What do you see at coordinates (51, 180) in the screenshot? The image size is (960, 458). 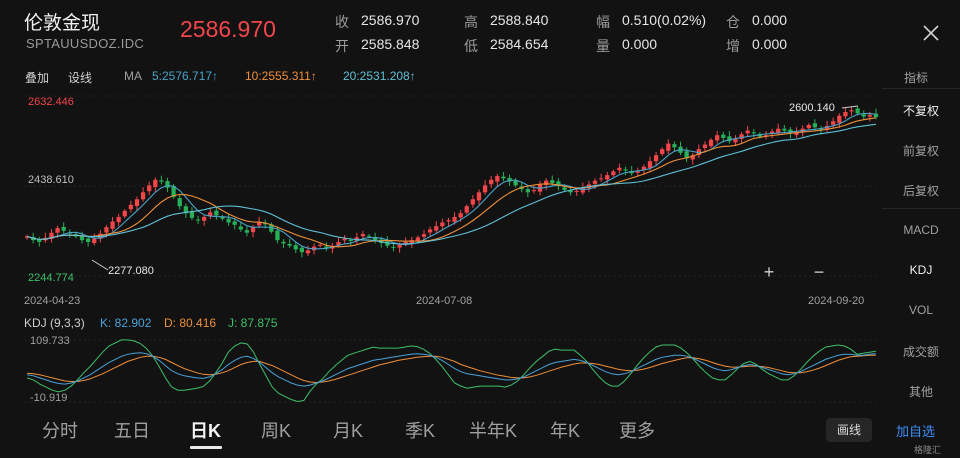 I see `price-mid-label: 2438.610` at bounding box center [51, 180].